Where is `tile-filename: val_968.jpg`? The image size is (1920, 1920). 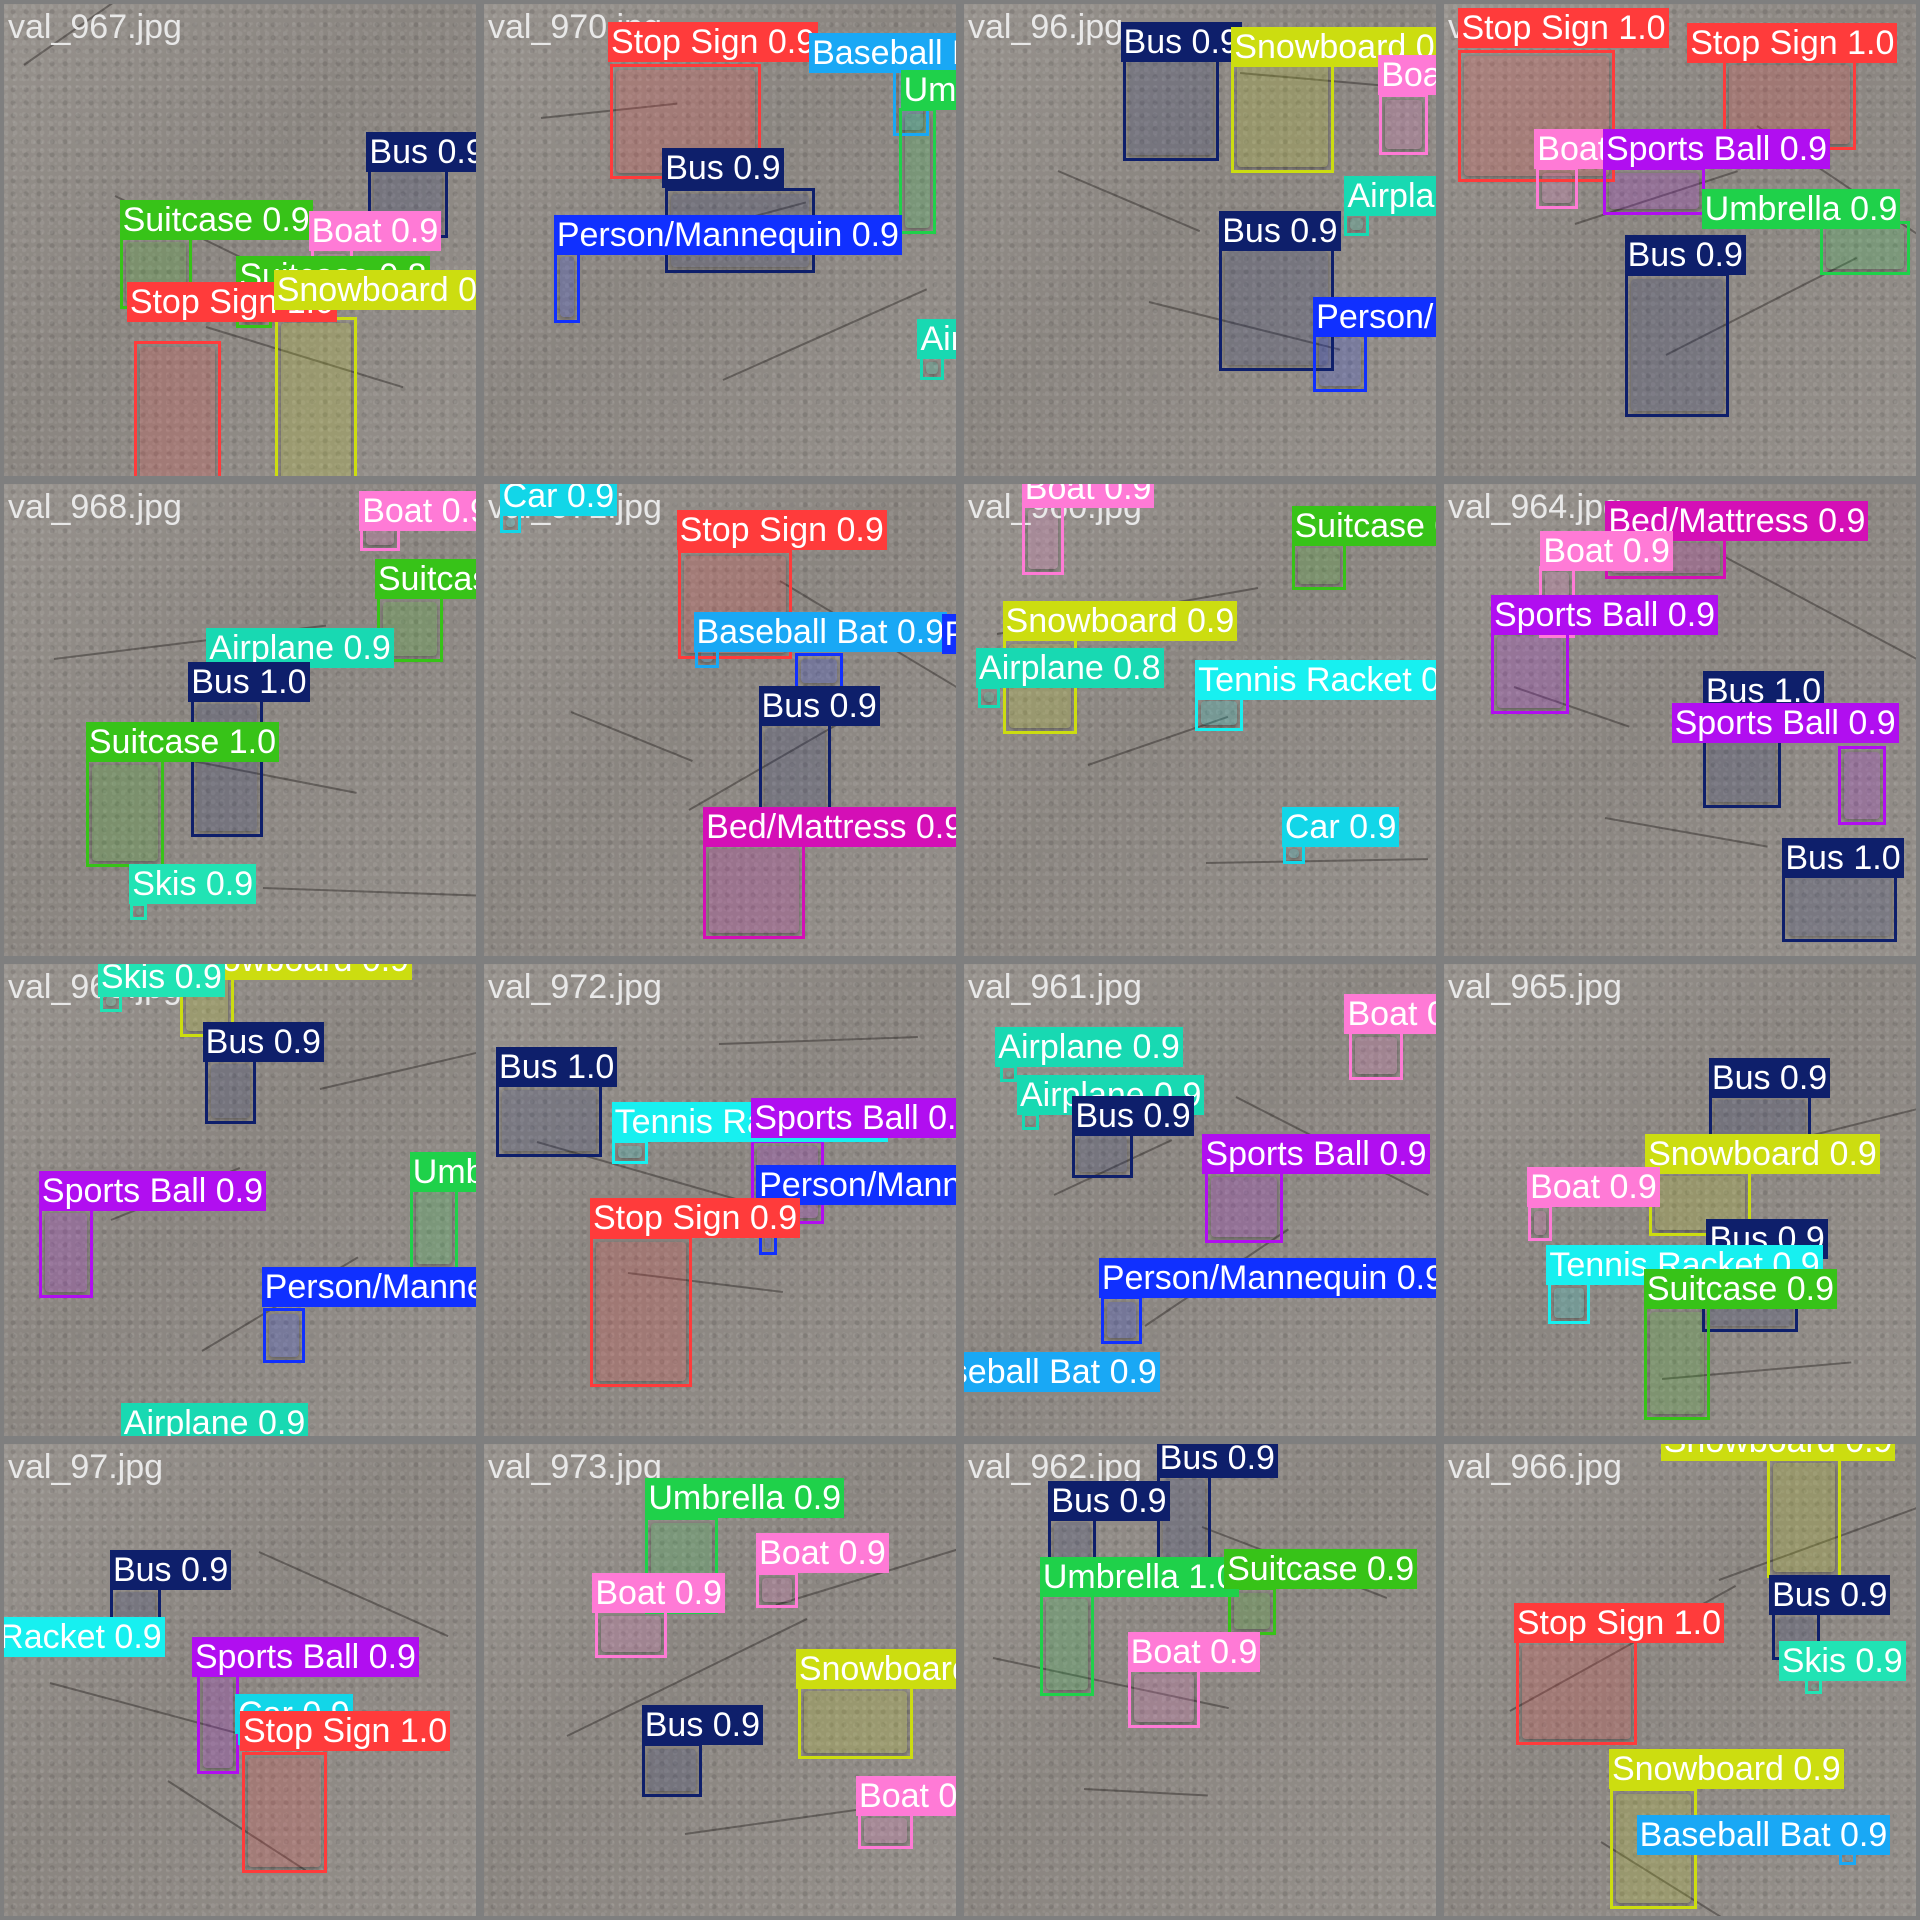
tile-filename: val_968.jpg is located at coordinates (95, 507).